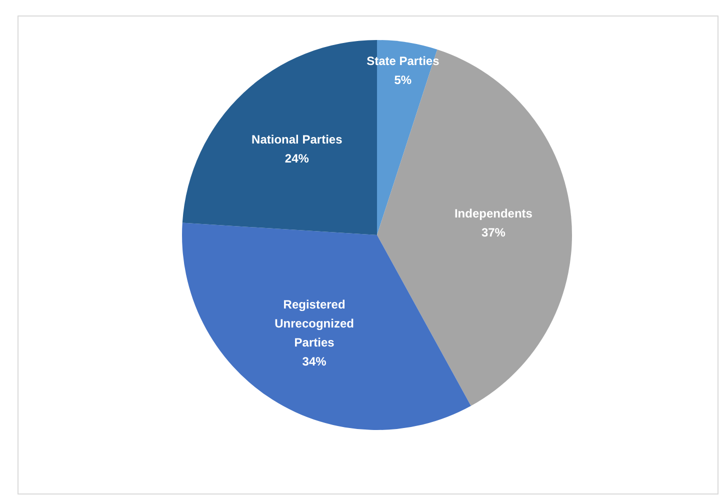 The width and height of the screenshot is (727, 497). I want to click on data-label: 37%, so click(493, 233).